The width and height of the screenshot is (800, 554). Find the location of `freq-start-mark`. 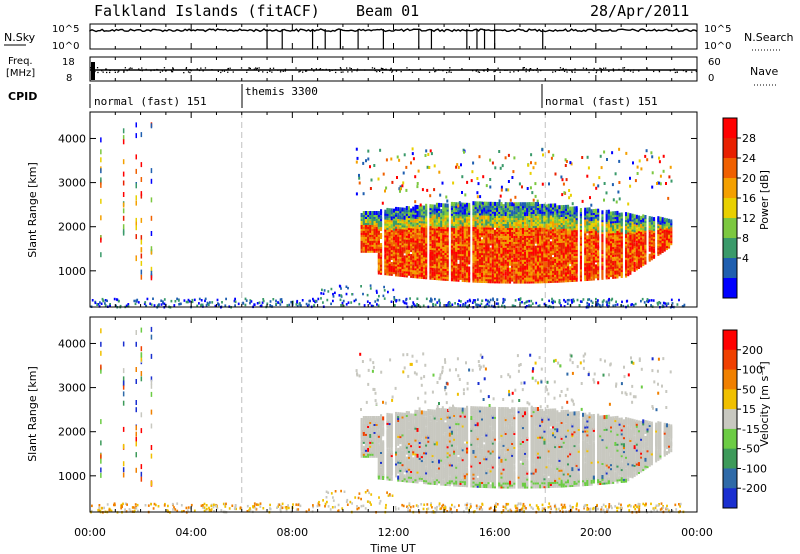

freq-start-mark is located at coordinates (93, 71).